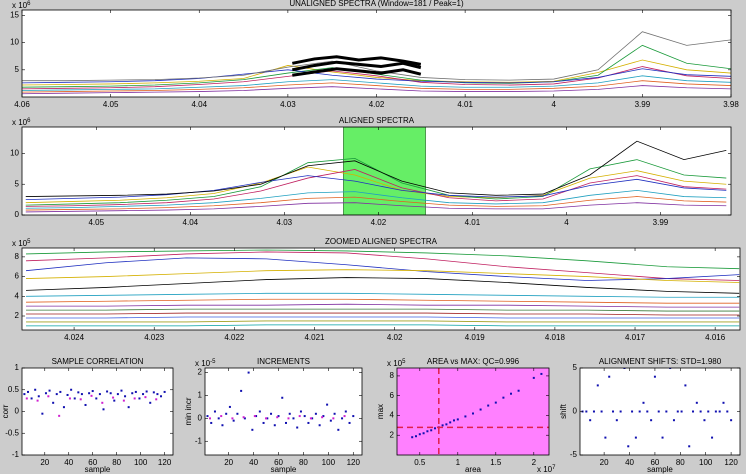  What do you see at coordinates (376, 4) in the screenshot?
I see `subplot-title: UNALIGNED SPECTRA (Window=181 / Peak=1)` at bounding box center [376, 4].